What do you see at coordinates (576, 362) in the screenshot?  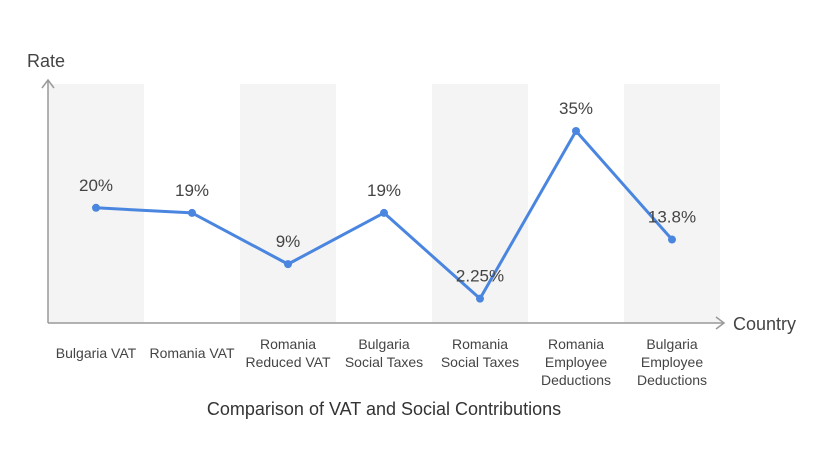 I see `x-tick-label-6: Romania Employee Deductions` at bounding box center [576, 362].